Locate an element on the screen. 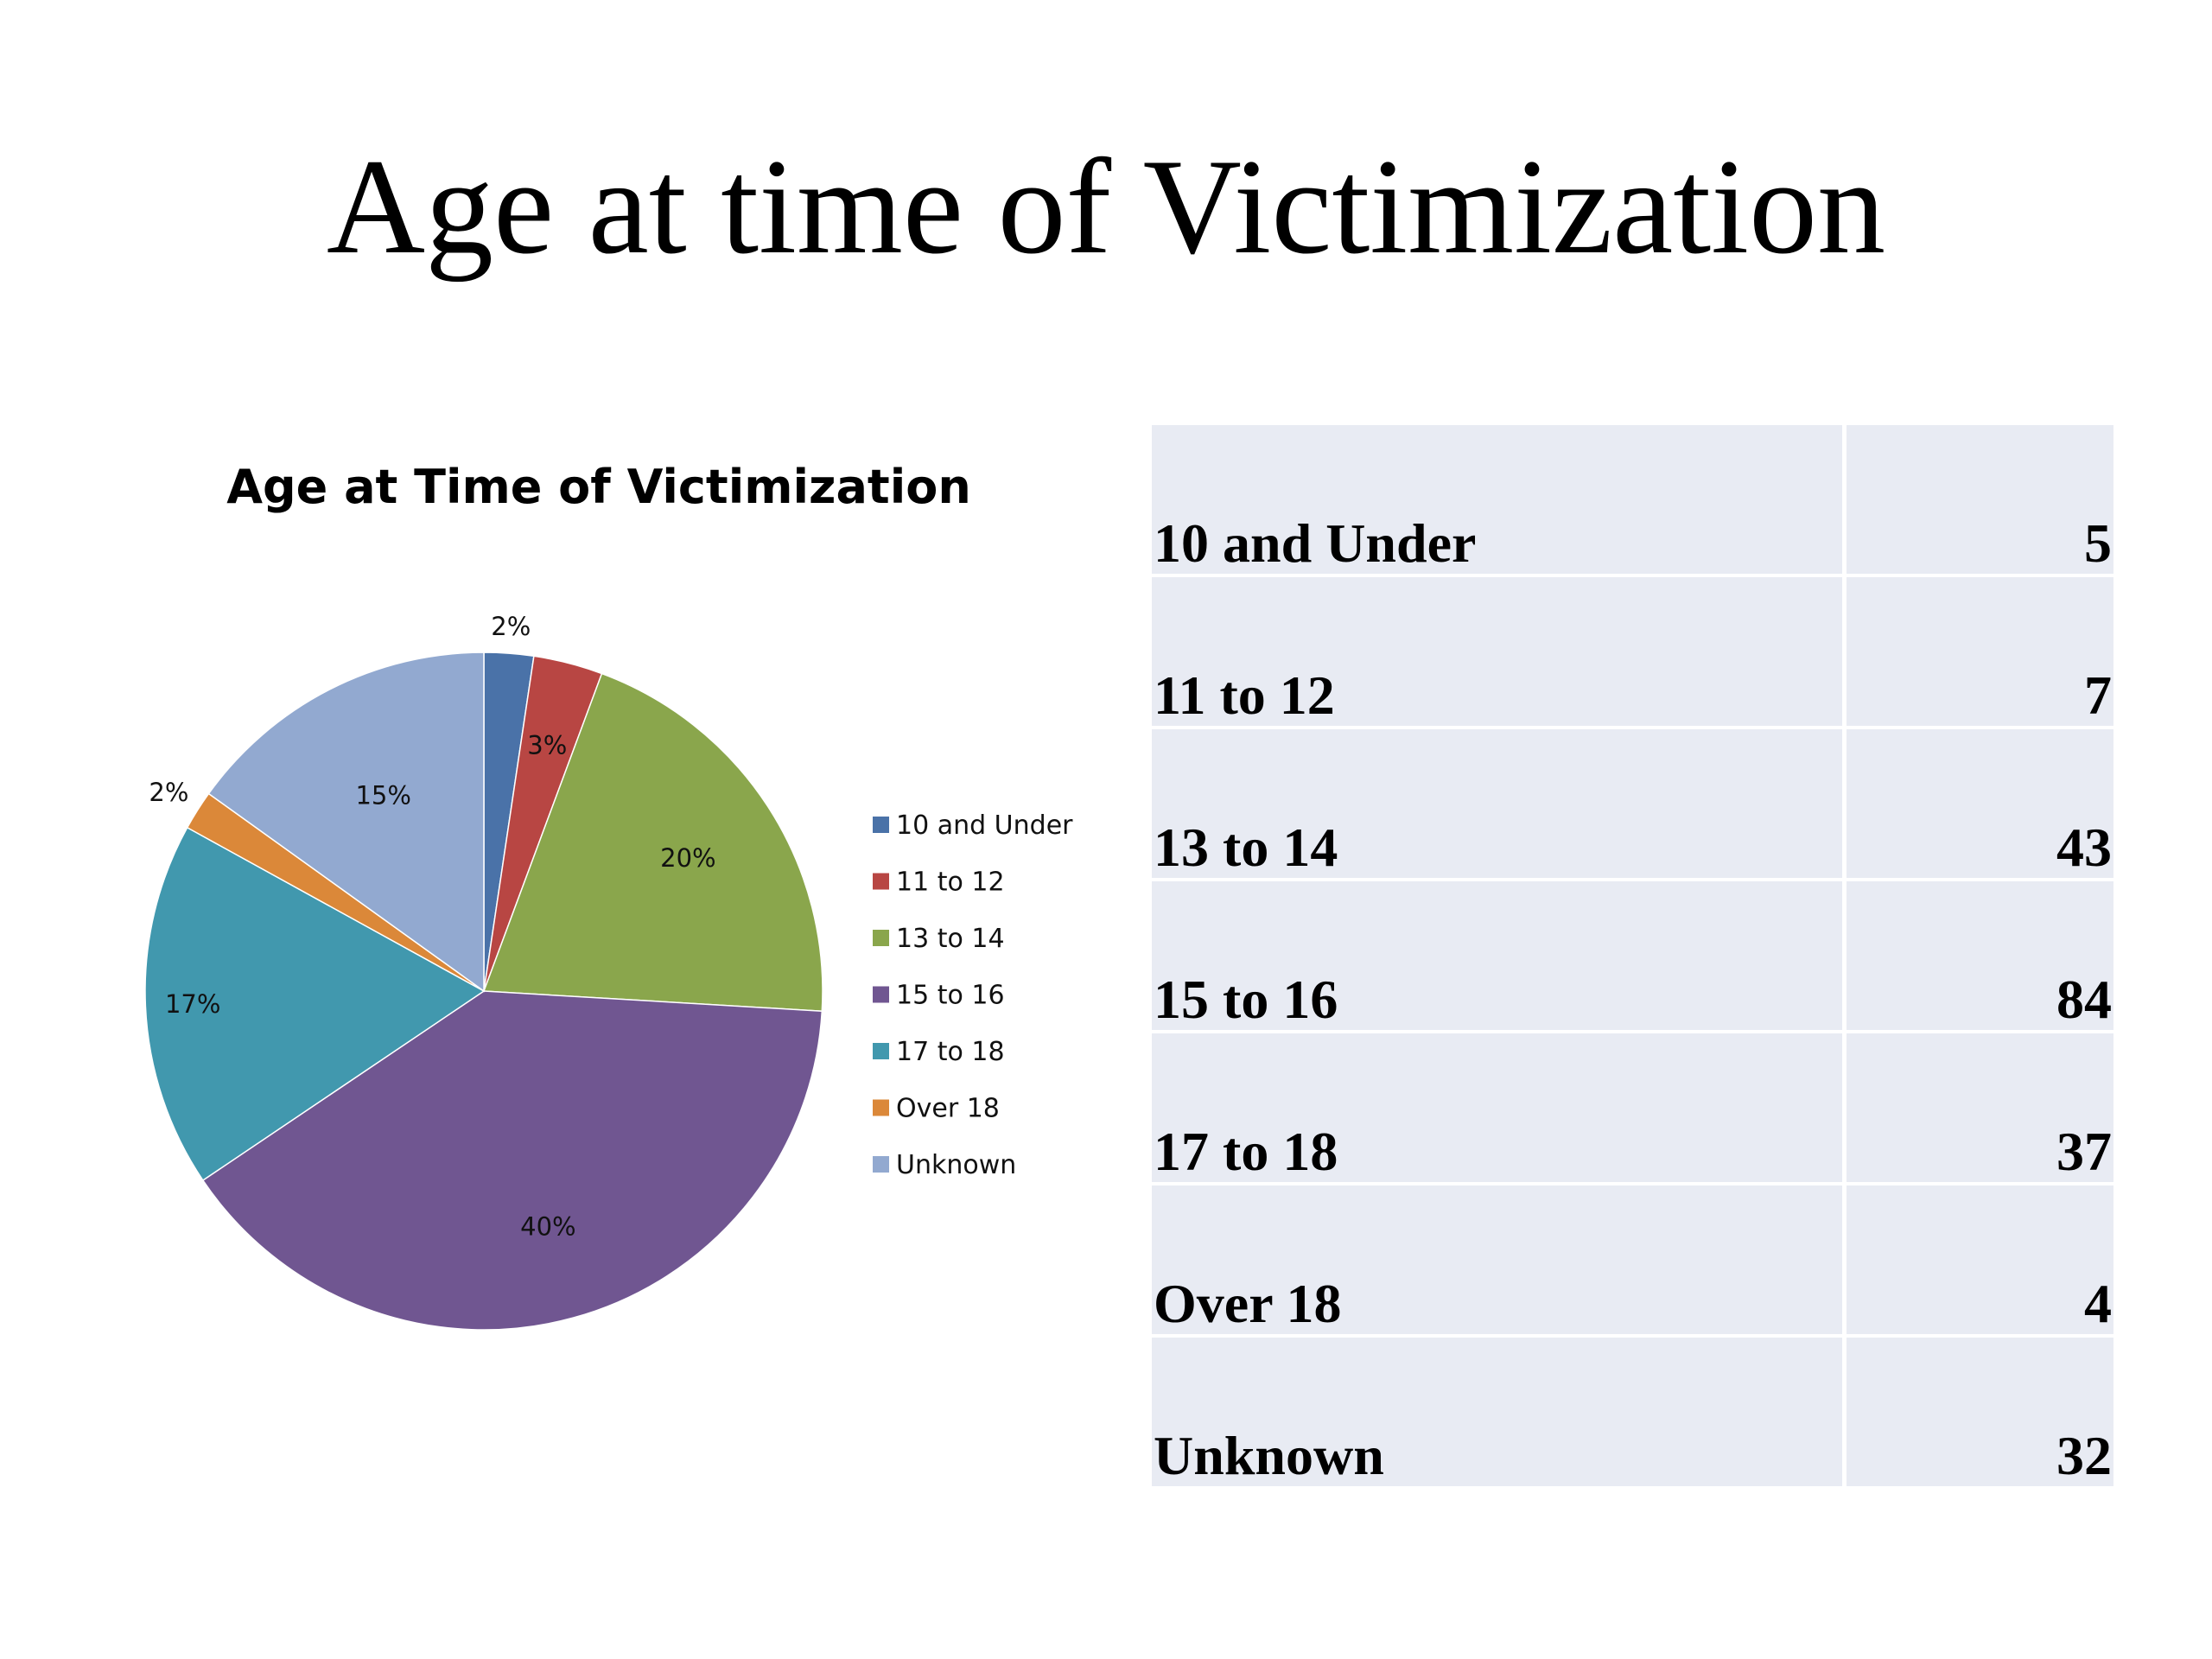 The height and width of the screenshot is (1659, 2212). row-label: 11 to 12 is located at coordinates (1499, 652).